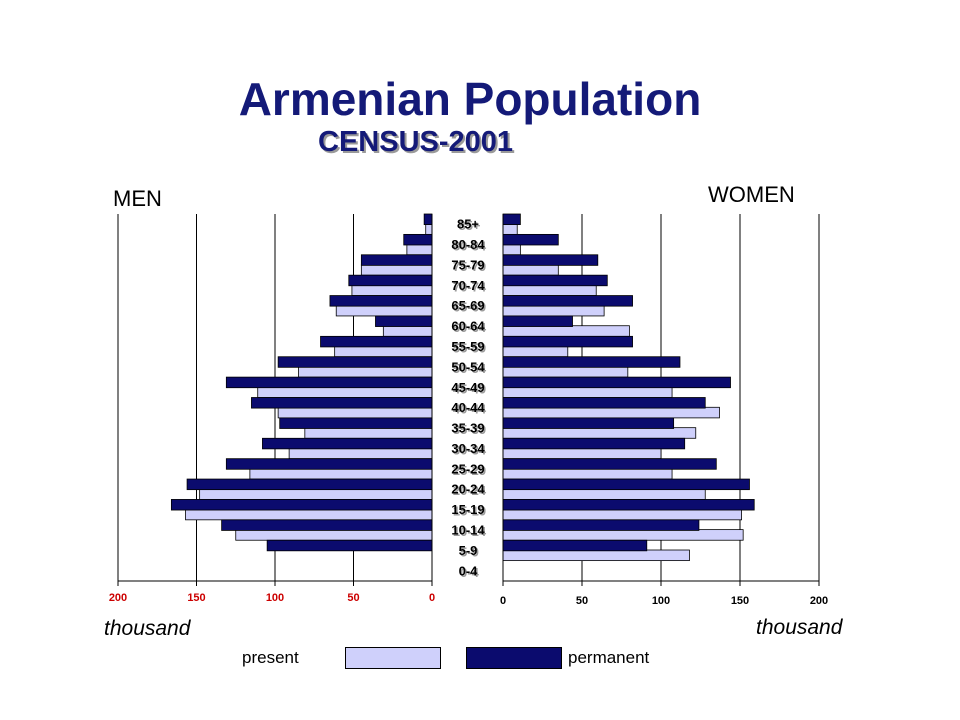 This screenshot has height=720, width=960. I want to click on age-group-label: 25-29, so click(467, 468).